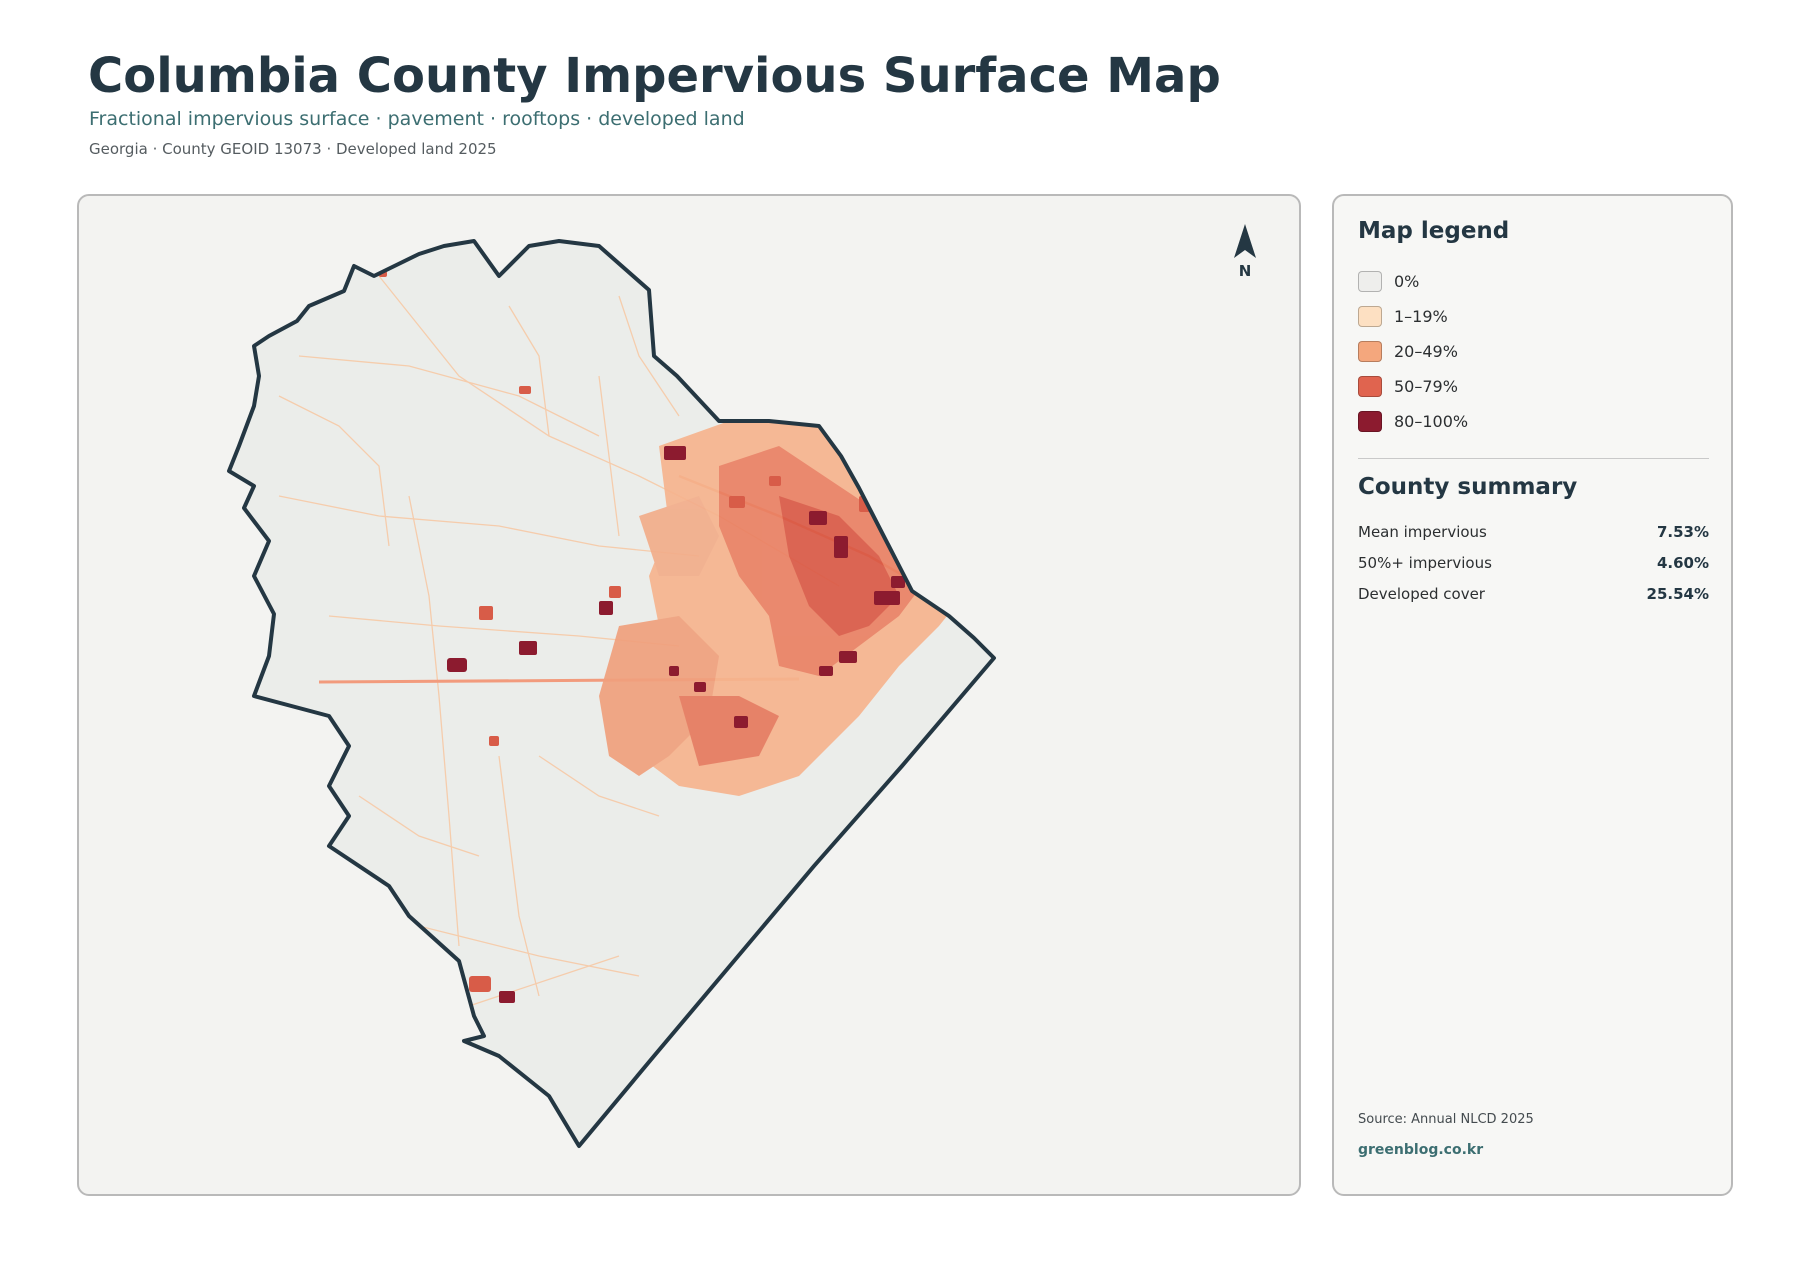 This screenshot has width=1800, height=1273. Describe the element at coordinates (1425, 562) in the screenshot. I see `summary-label: 50%+ impervious` at that location.